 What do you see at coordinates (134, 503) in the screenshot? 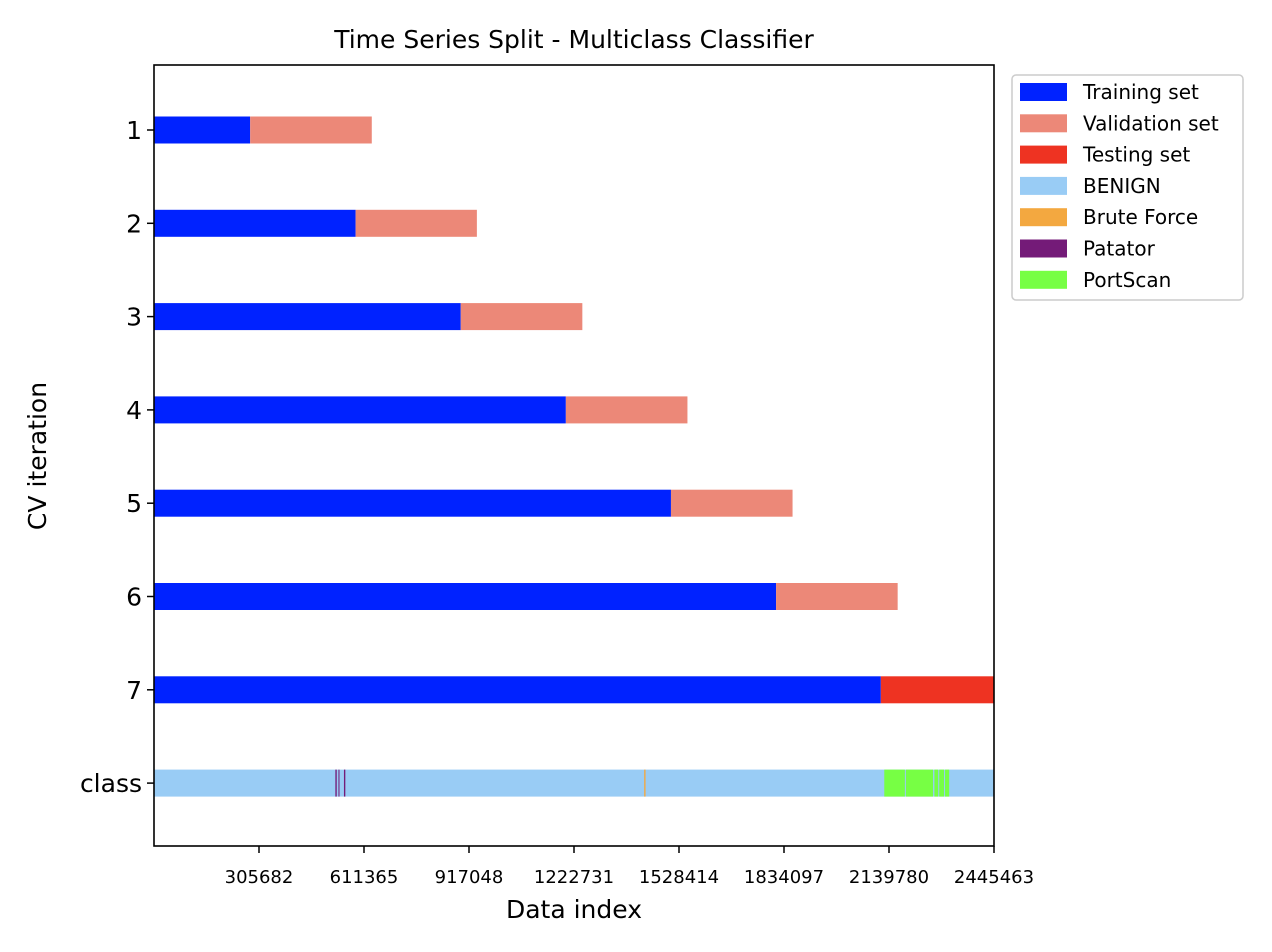
I see `ytick-label-5: 5` at bounding box center [134, 503].